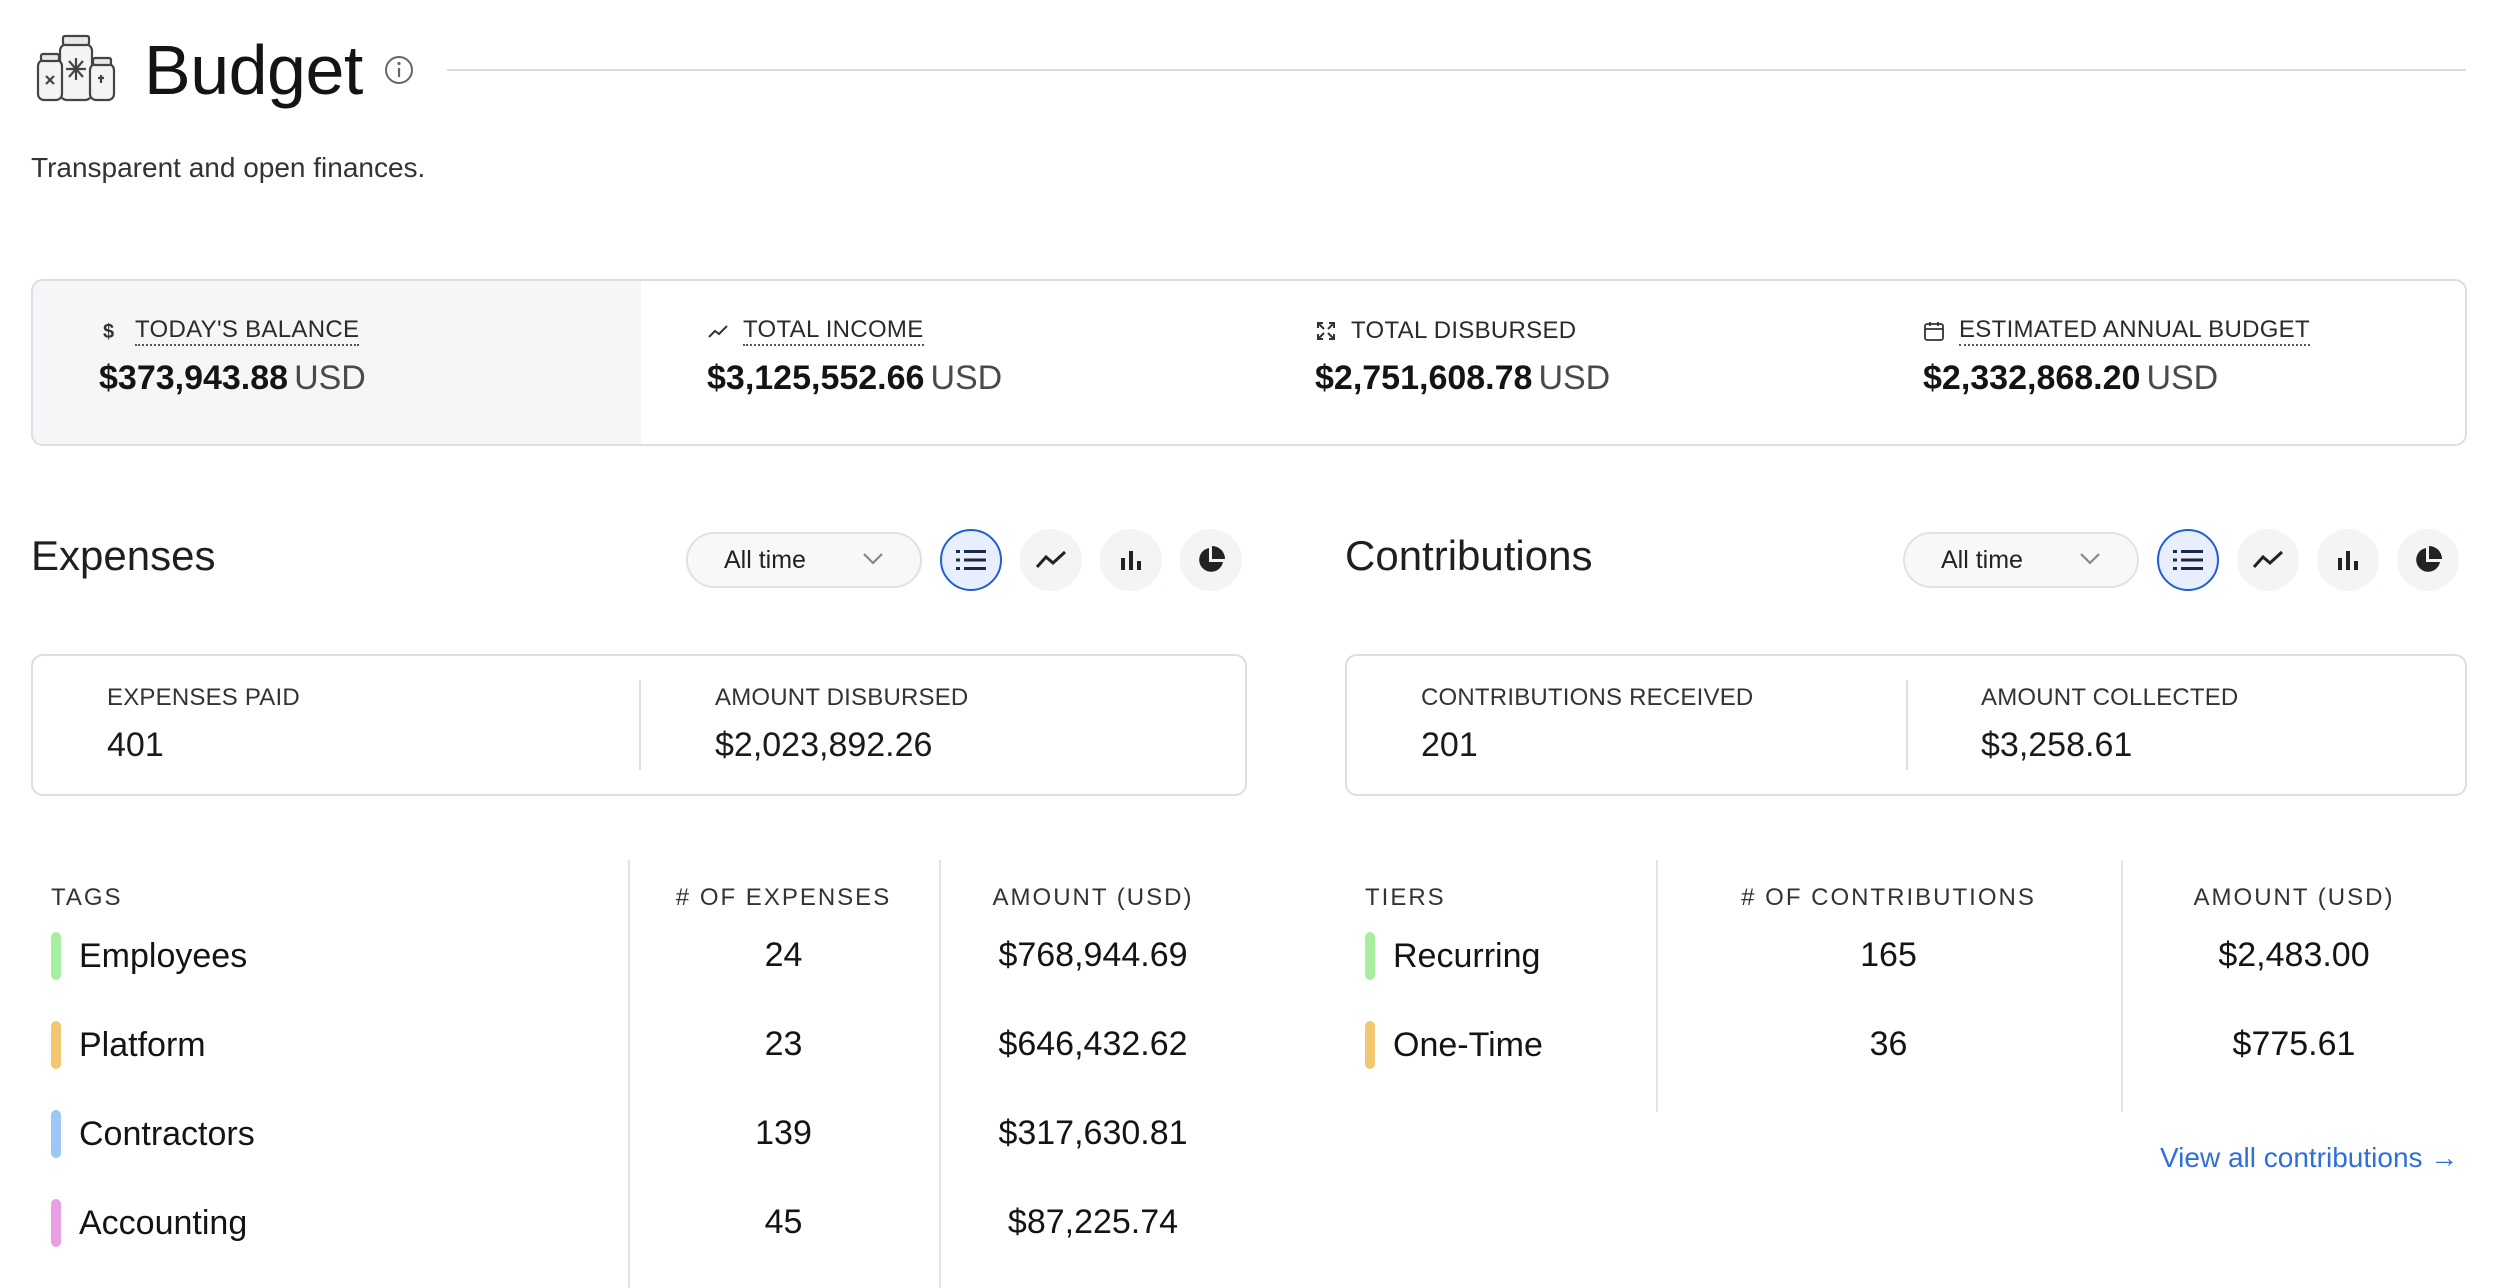  What do you see at coordinates (833, 331) in the screenshot?
I see `summary-label: TOTAL INCOME` at bounding box center [833, 331].